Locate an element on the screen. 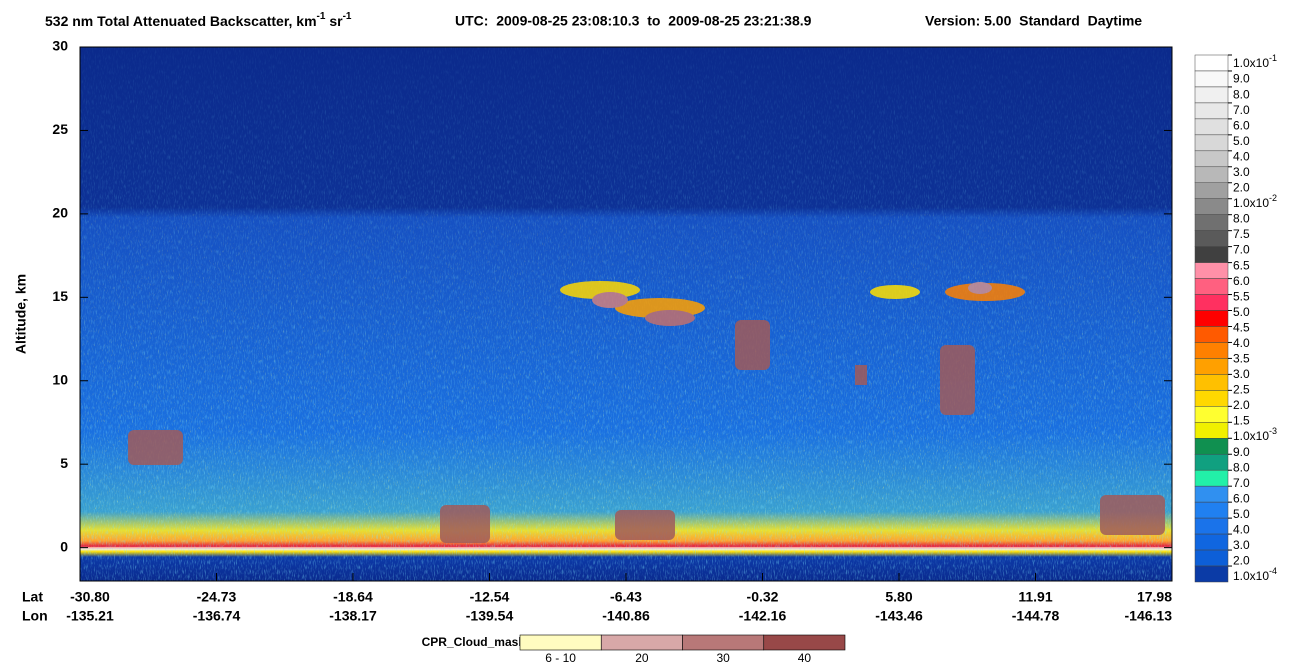 The height and width of the screenshot is (667, 1300). colorbar-label-exp: -1 is located at coordinates (1273, 58).